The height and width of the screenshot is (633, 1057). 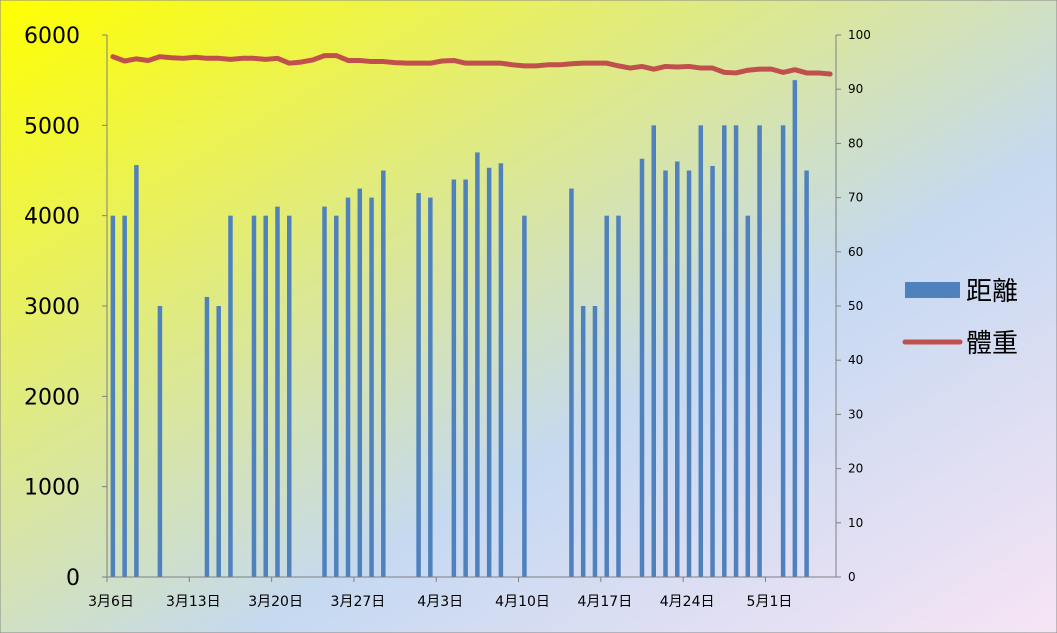 I want to click on legend-label-distance: 距離, so click(x=992, y=292).